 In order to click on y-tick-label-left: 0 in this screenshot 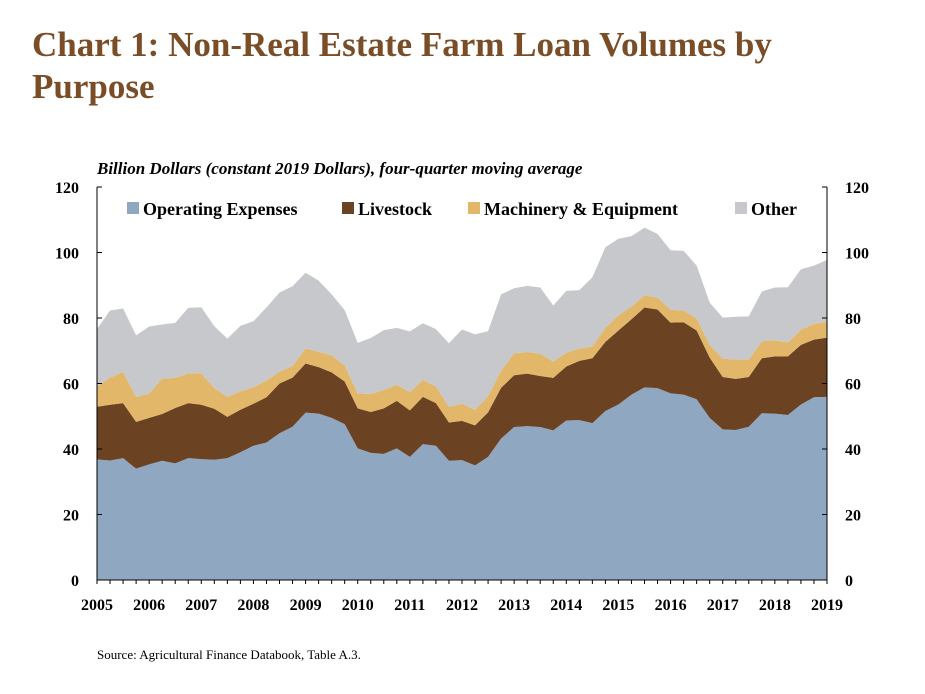, I will do `click(75, 581)`.